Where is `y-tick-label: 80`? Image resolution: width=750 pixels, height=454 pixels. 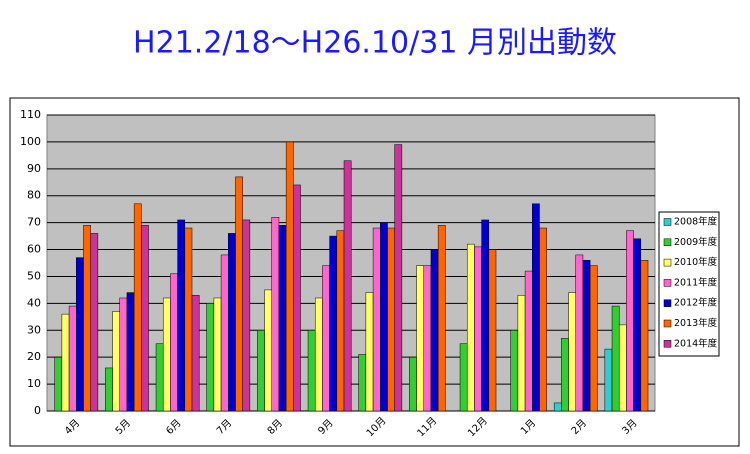
y-tick-label: 80 is located at coordinates (34, 195).